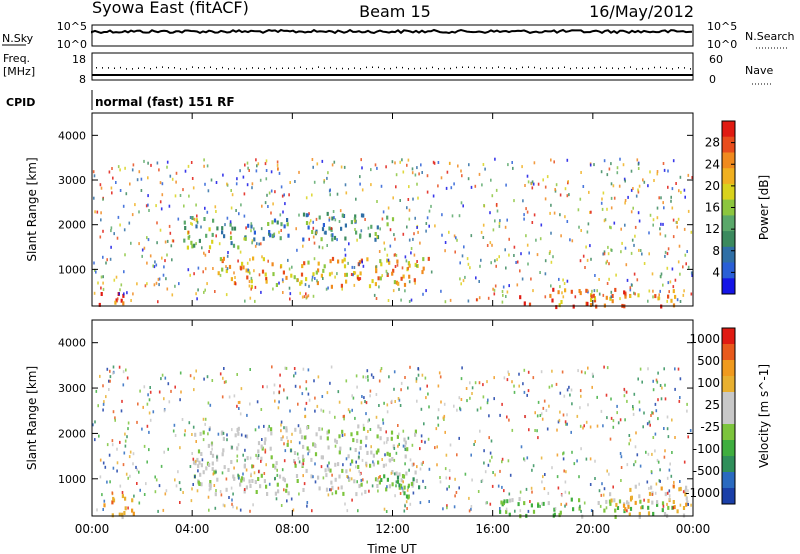 The height and width of the screenshot is (554, 800). What do you see at coordinates (92, 529) in the screenshot?
I see `x-tick-label: 00:00` at bounding box center [92, 529].